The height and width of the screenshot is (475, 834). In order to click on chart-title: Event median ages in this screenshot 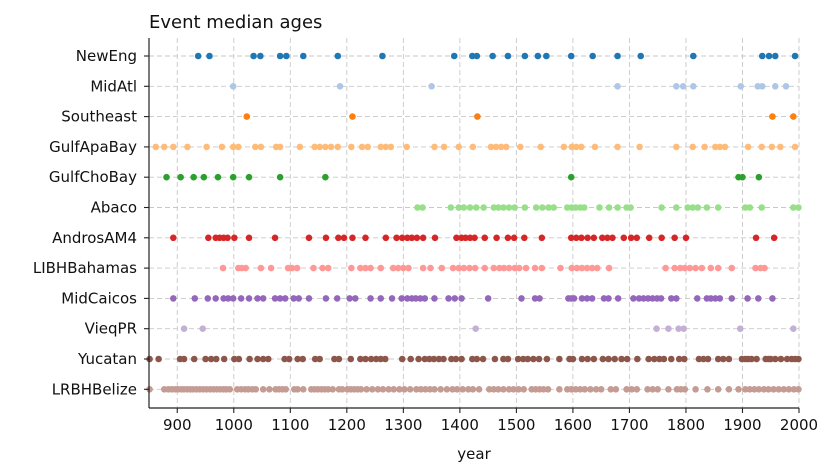, I will do `click(235, 22)`.